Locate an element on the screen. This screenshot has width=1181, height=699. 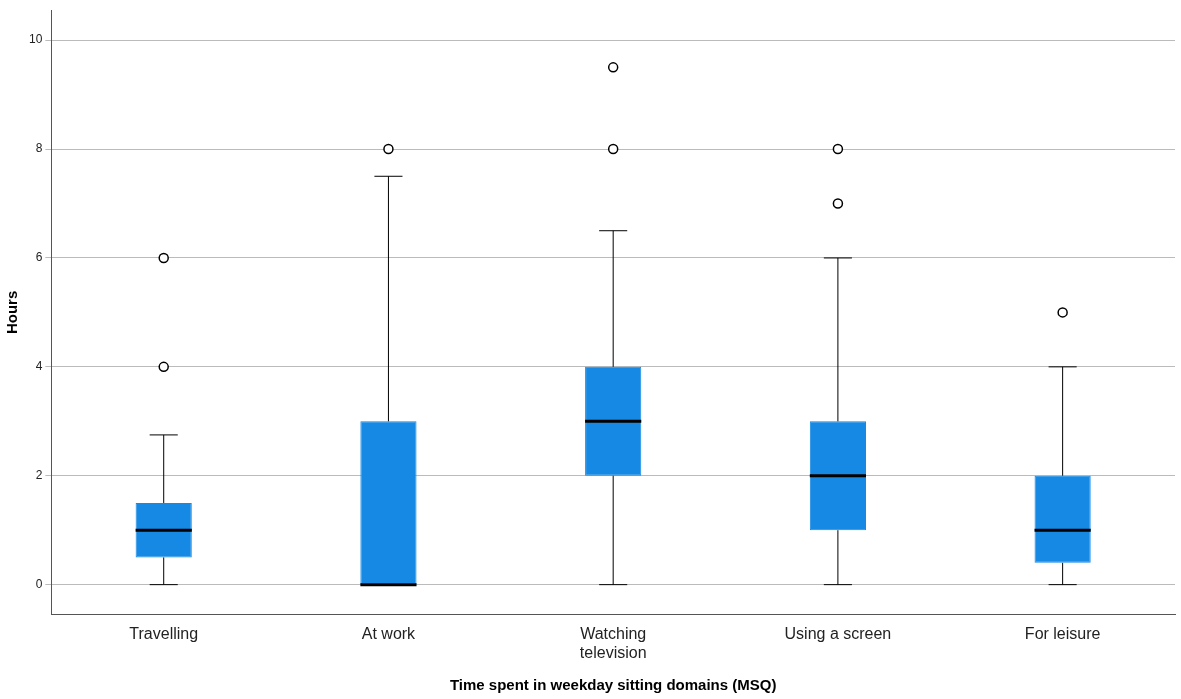
x-tick-label: Travelling is located at coordinates (164, 633).